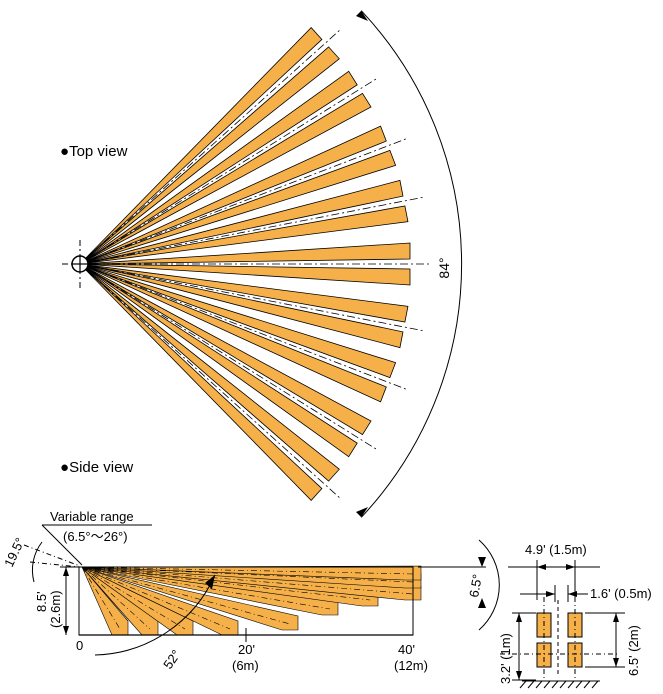 This screenshot has width=663, height=694. Describe the element at coordinates (41, 601) in the screenshot. I see `height-label: 8.5'` at that location.